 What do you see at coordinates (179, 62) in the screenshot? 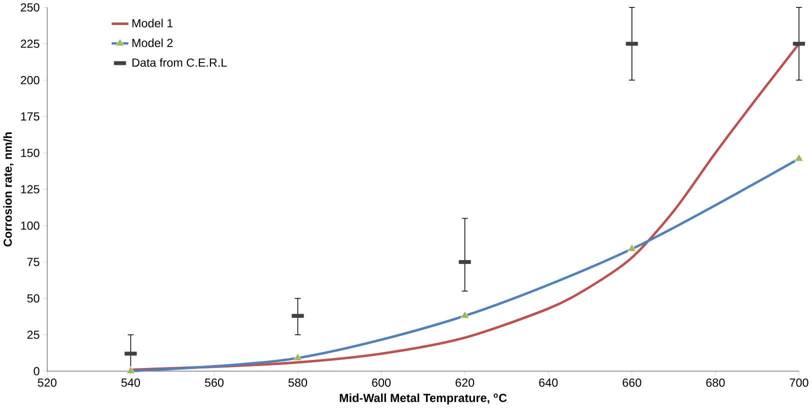
I see `legend-label: Data from C.E.R.L` at bounding box center [179, 62].